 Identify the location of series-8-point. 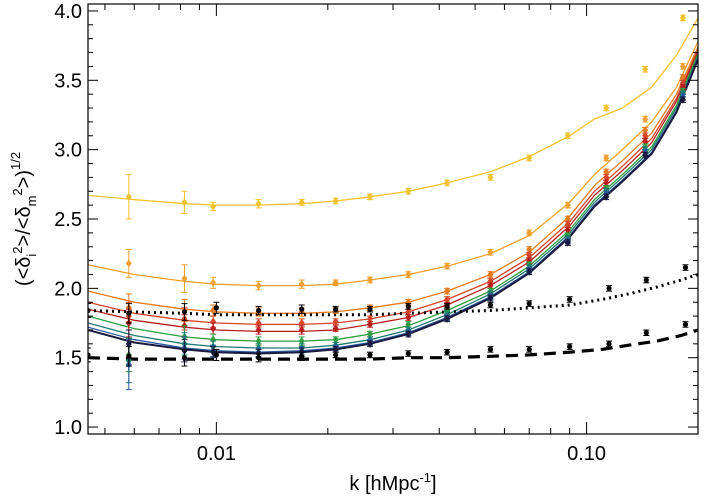
(77, 330).